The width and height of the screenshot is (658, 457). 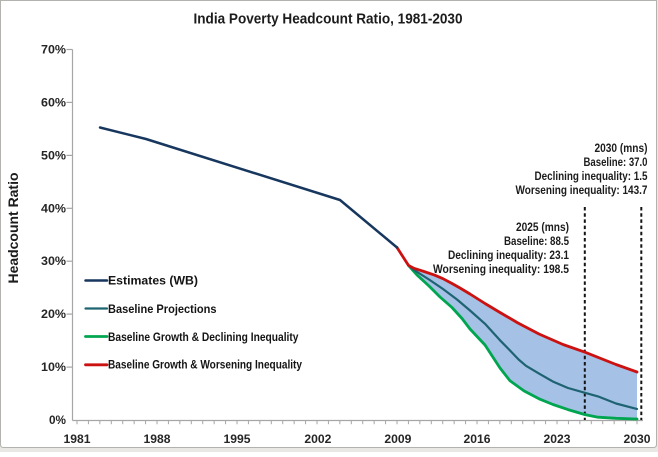 What do you see at coordinates (53, 50) in the screenshot?
I see `svg-text: 70%` at bounding box center [53, 50].